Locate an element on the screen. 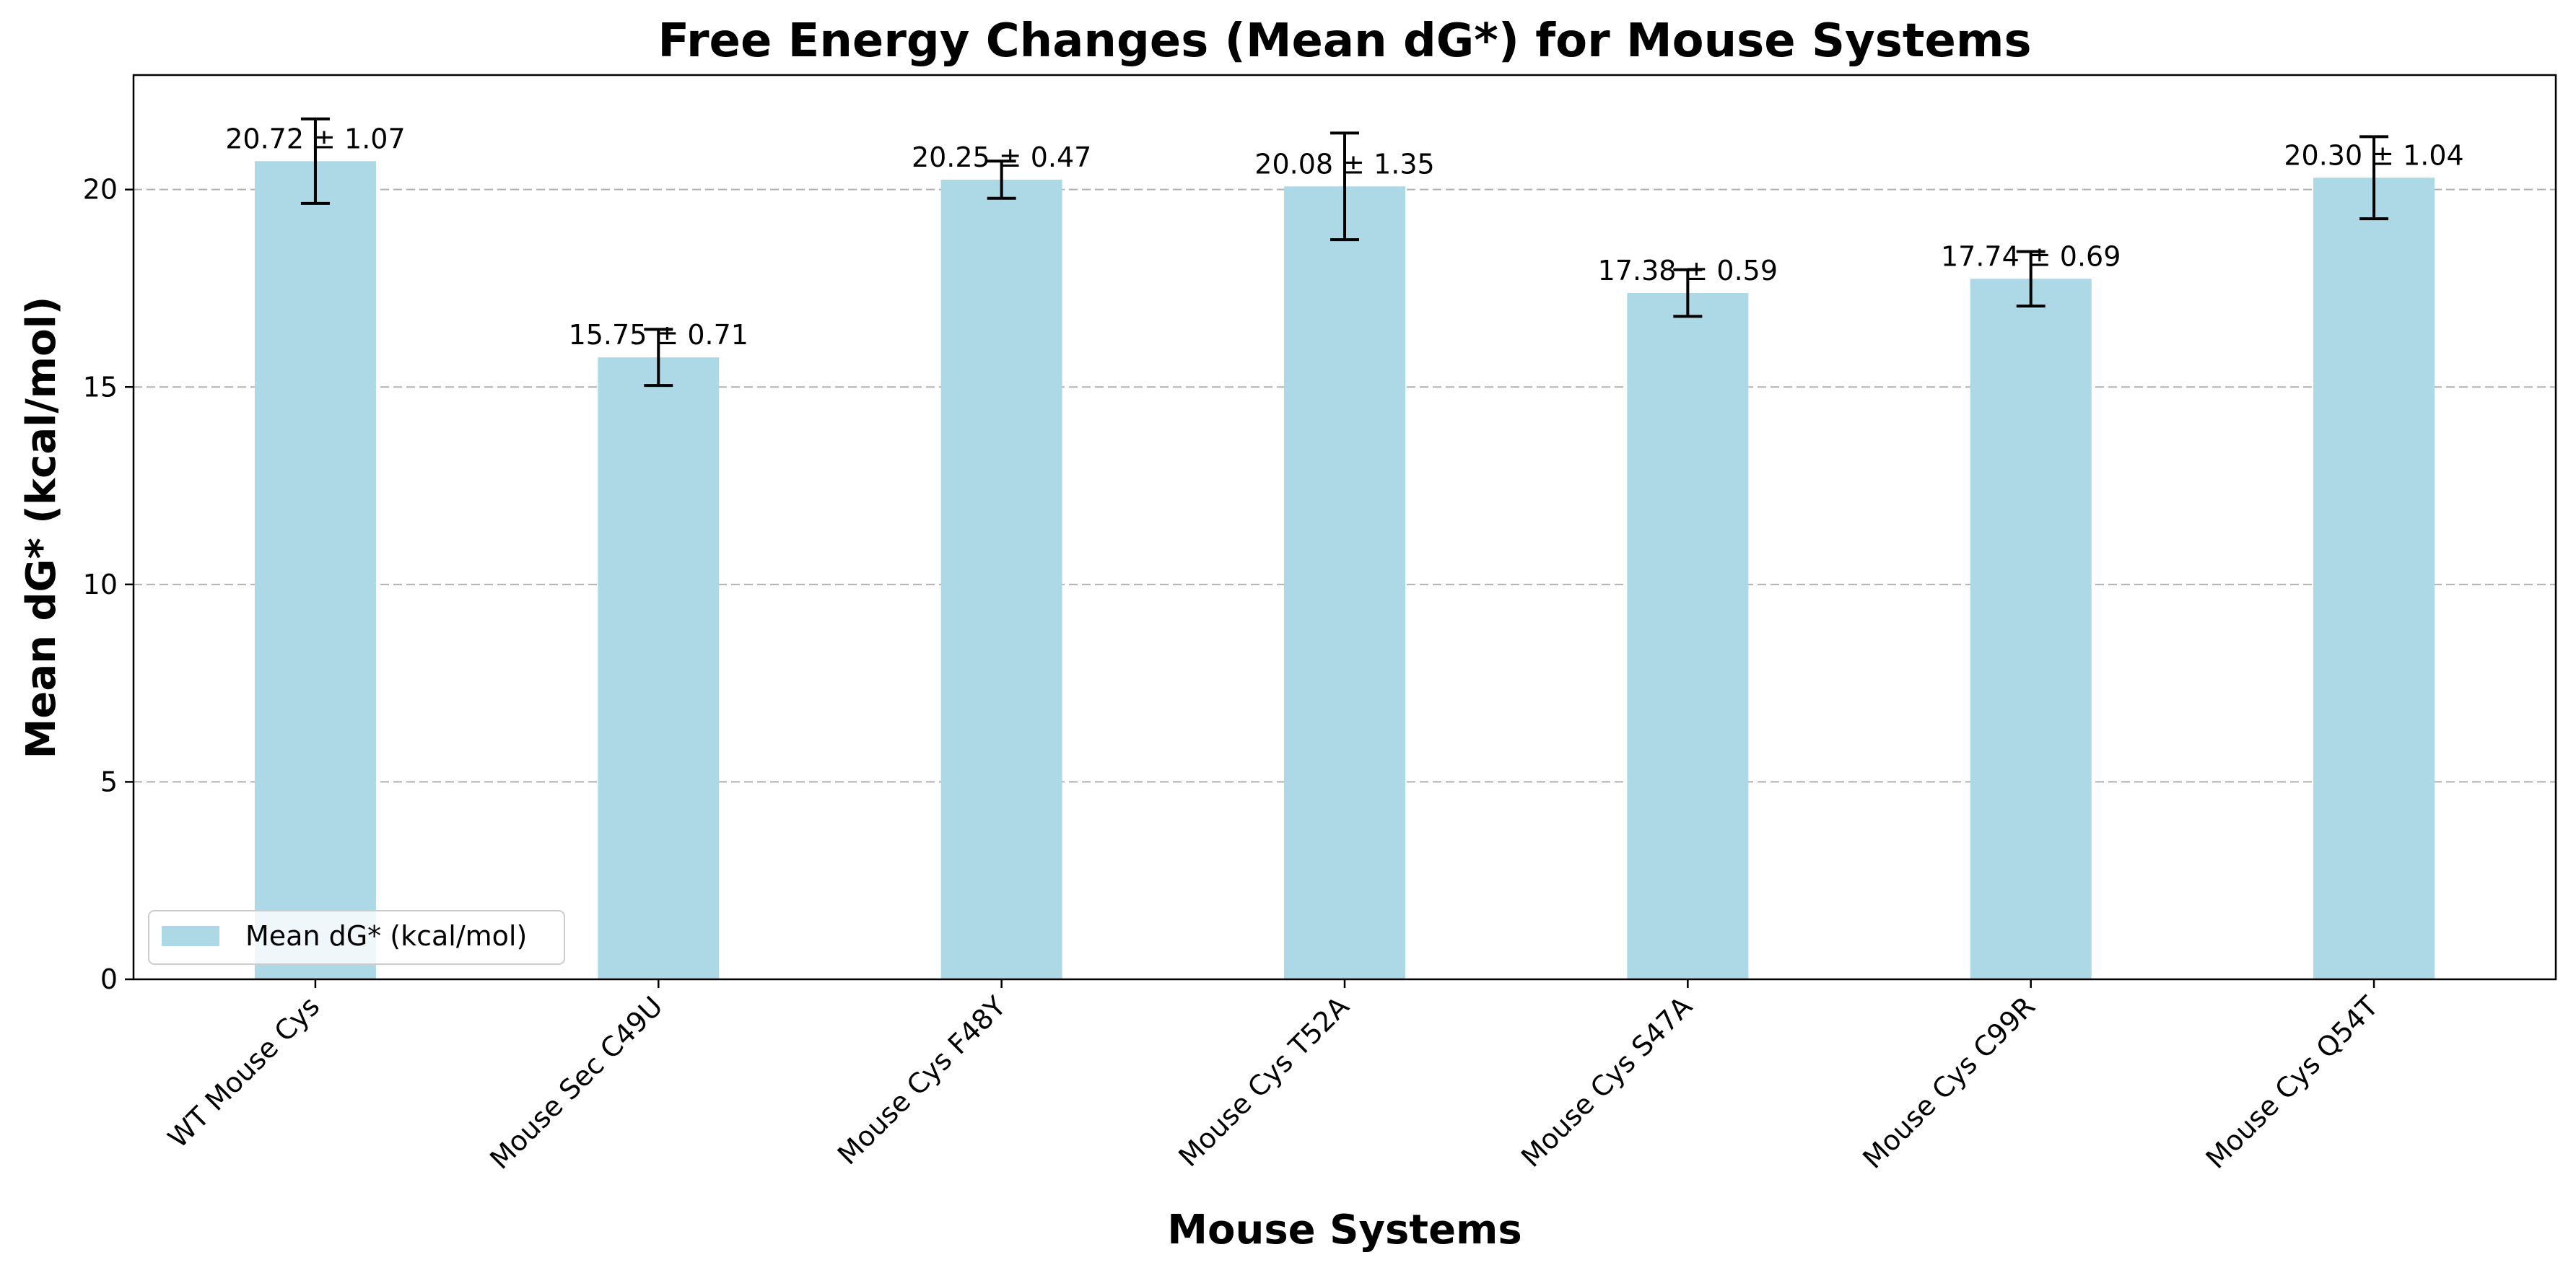 The height and width of the screenshot is (1273, 2576). y-axis-ticks: 0 5 10 15 20 is located at coordinates (108, 584).